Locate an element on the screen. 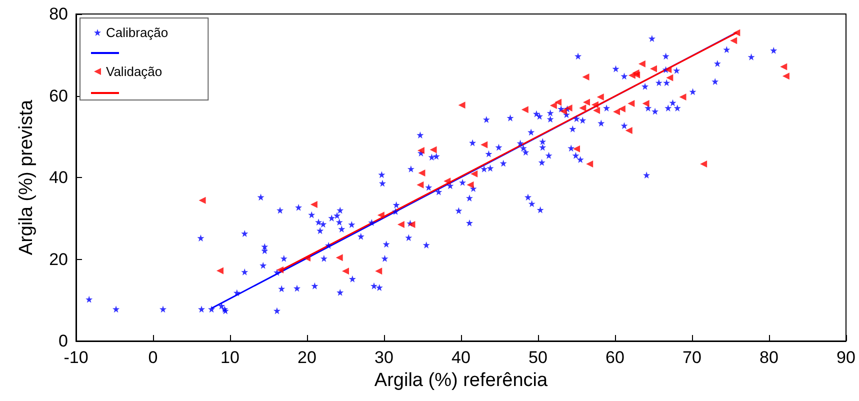 The height and width of the screenshot is (401, 859). legend-label: Calibração is located at coordinates (137, 32).